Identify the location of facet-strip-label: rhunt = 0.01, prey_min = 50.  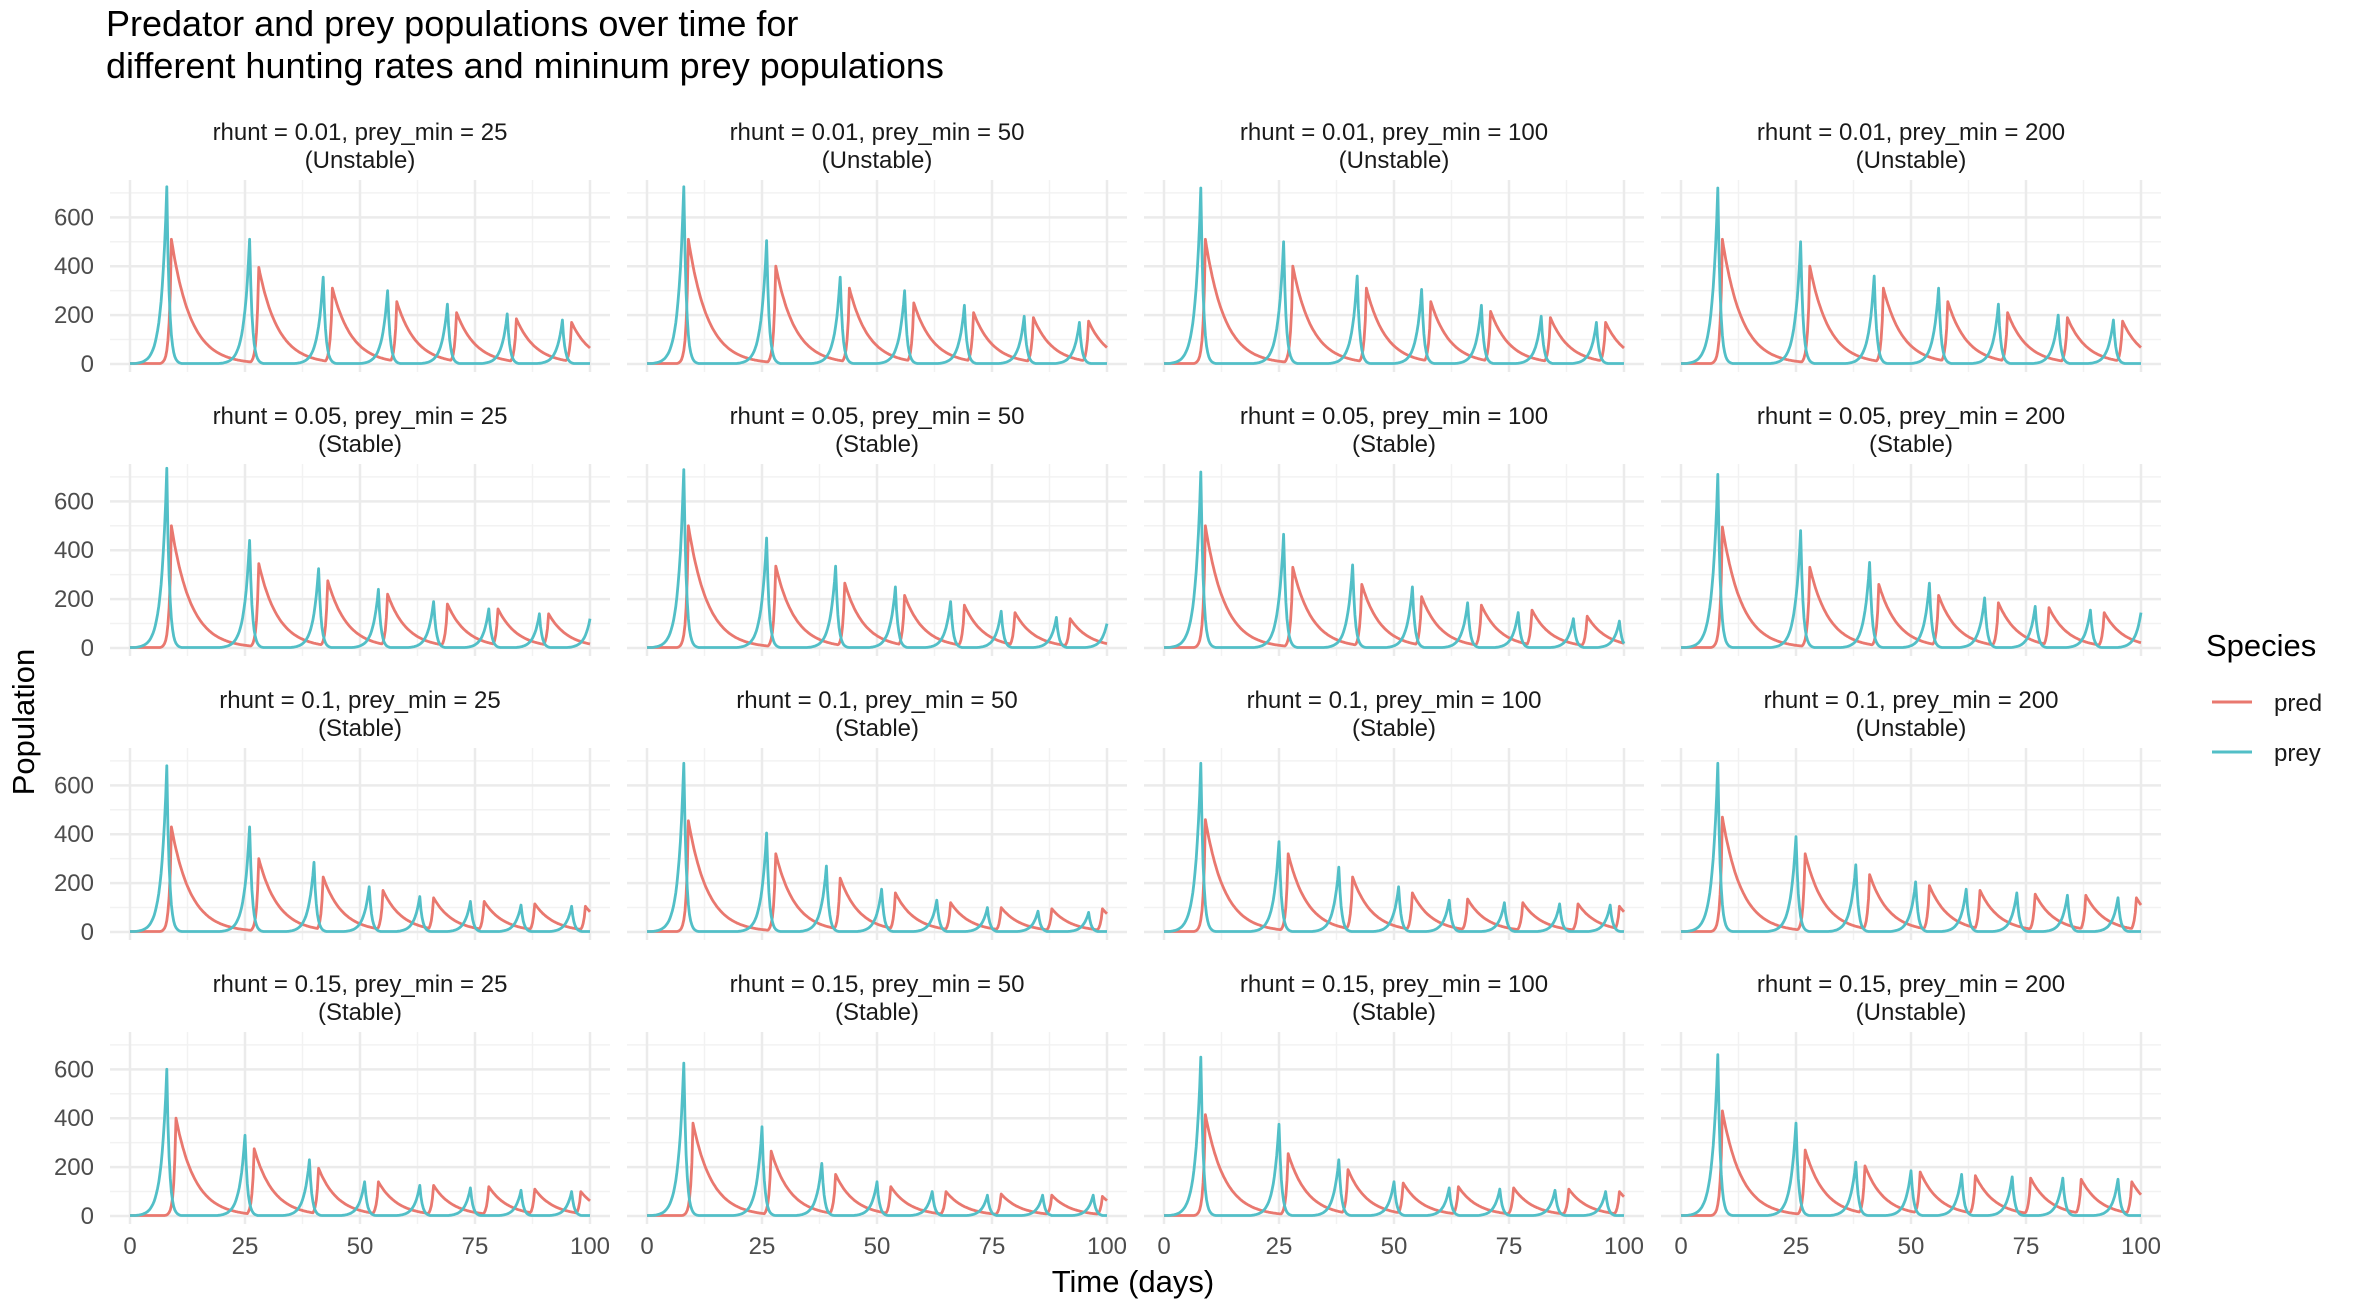
(877, 132).